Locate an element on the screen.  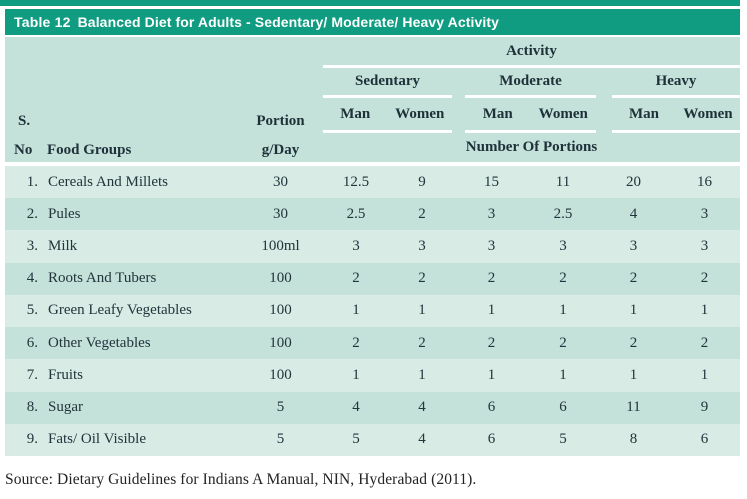
portion-header-bottom: g/Day is located at coordinates (280, 150).